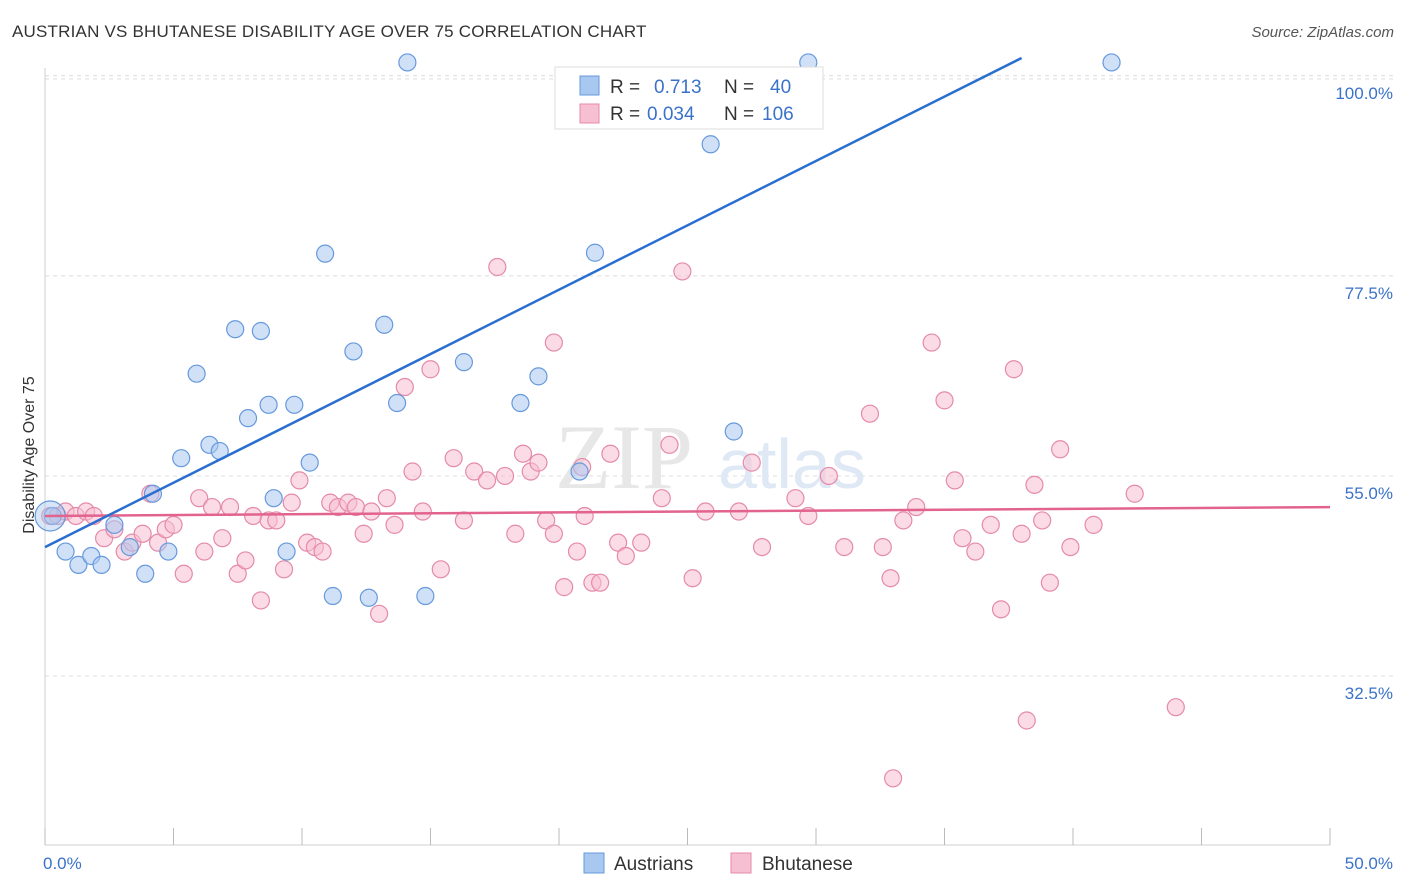 The image size is (1406, 892). What do you see at coordinates (589, 113) in the screenshot?
I see `stats-legend-bhutanese-swatch` at bounding box center [589, 113].